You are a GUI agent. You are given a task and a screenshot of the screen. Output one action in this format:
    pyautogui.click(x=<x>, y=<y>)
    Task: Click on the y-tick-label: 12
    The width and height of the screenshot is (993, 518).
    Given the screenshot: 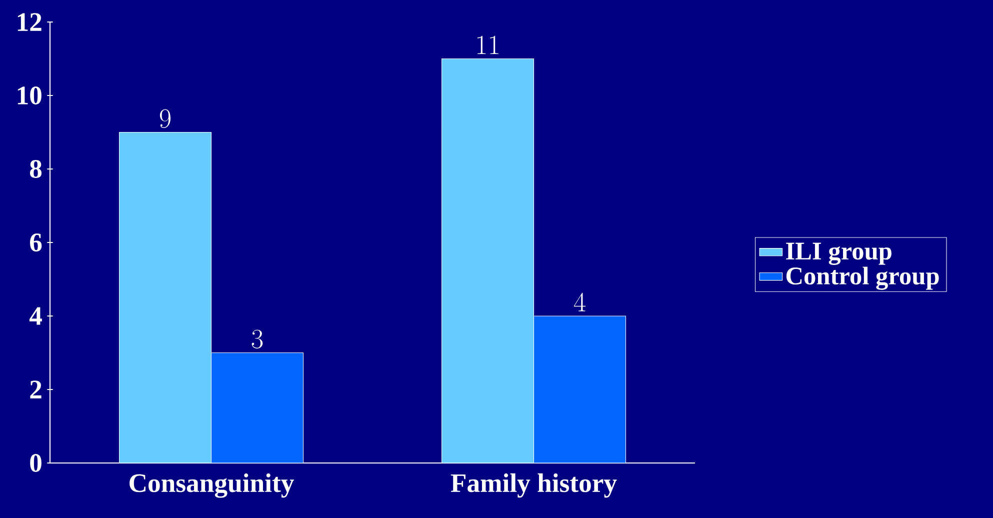 What is the action you would take?
    pyautogui.click(x=30, y=22)
    